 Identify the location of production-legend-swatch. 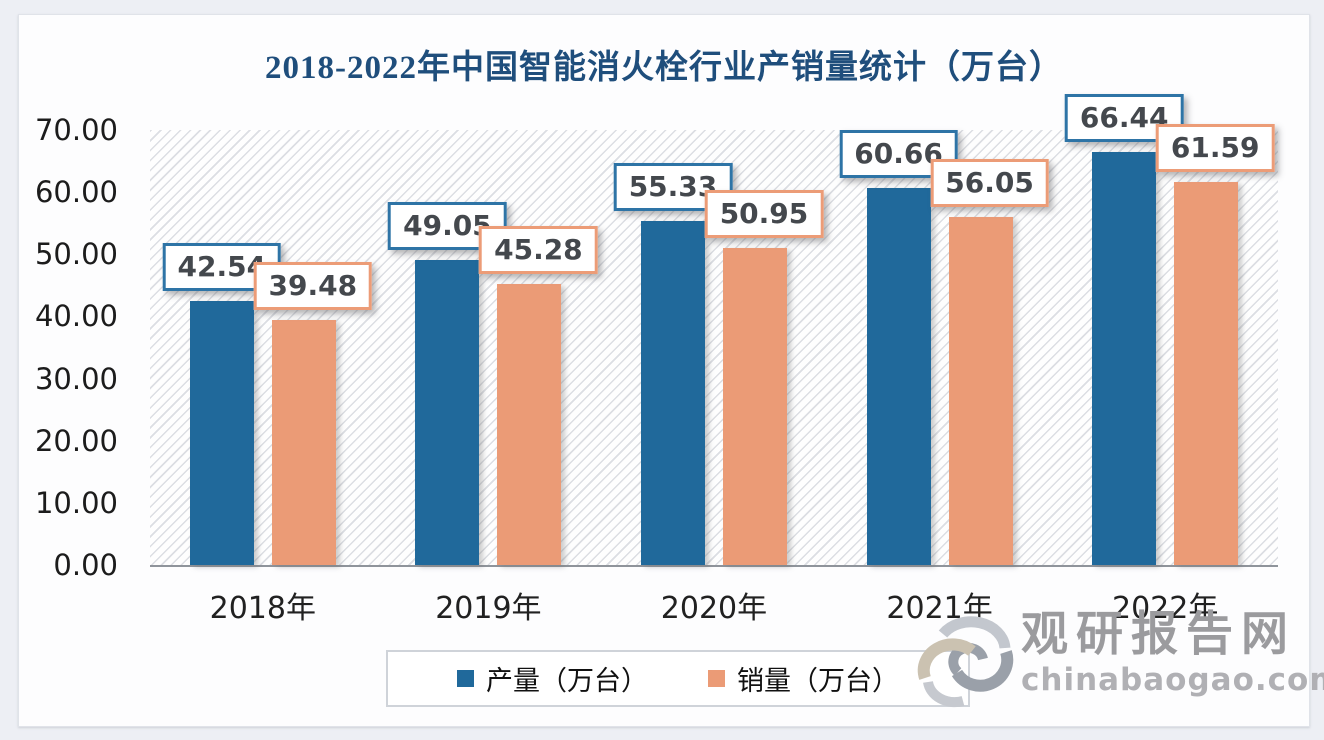
(465, 678).